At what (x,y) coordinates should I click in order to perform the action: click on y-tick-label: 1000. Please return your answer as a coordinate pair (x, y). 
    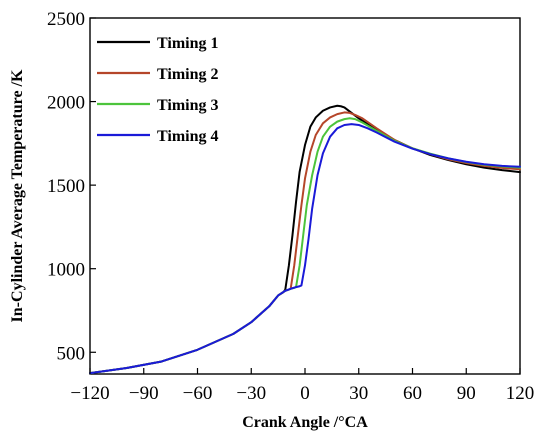
    Looking at the image, I should click on (66, 270).